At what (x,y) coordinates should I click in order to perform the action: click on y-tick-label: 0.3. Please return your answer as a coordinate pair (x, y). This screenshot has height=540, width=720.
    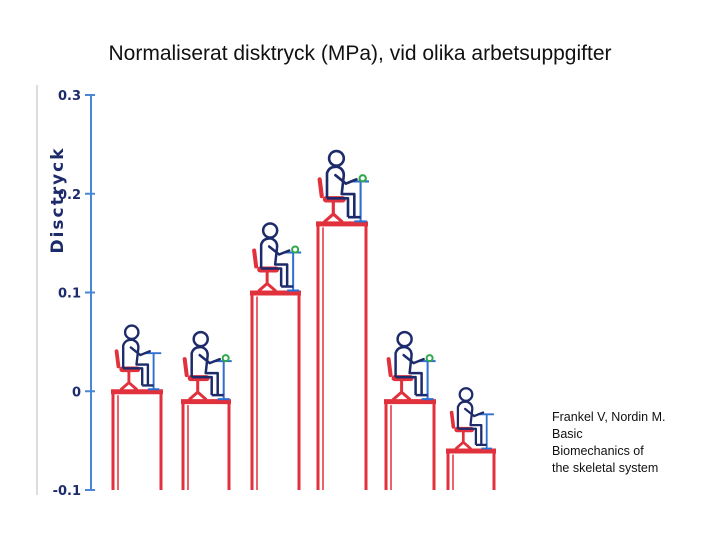
    Looking at the image, I should click on (69, 96).